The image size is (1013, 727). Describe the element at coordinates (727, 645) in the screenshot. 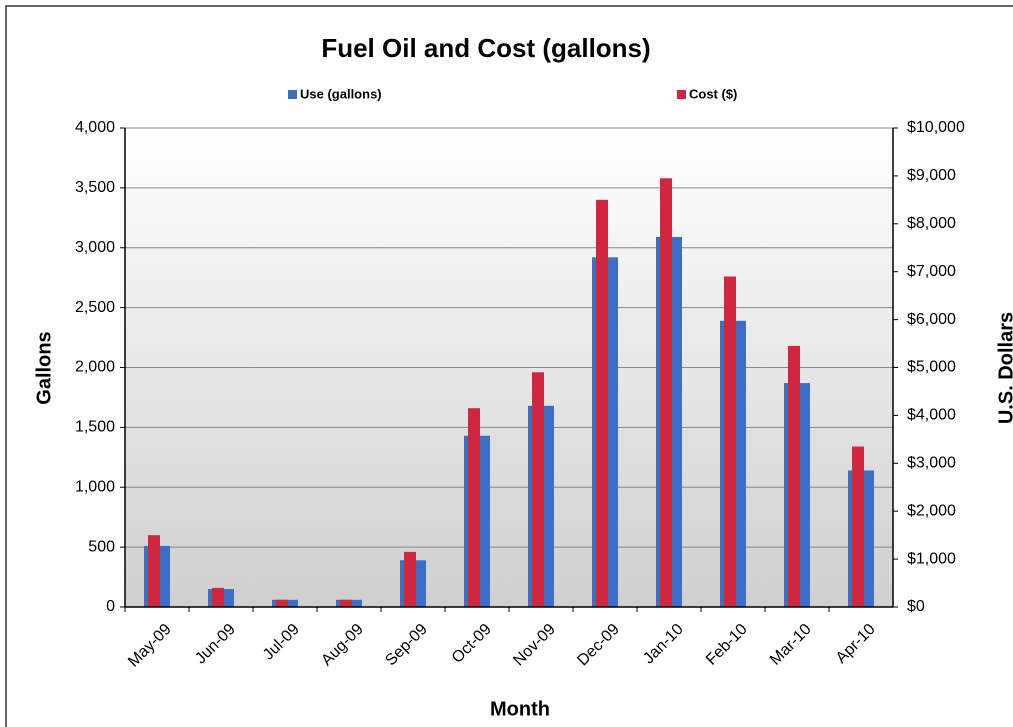

I see `x-tick-label: Feb-10` at that location.